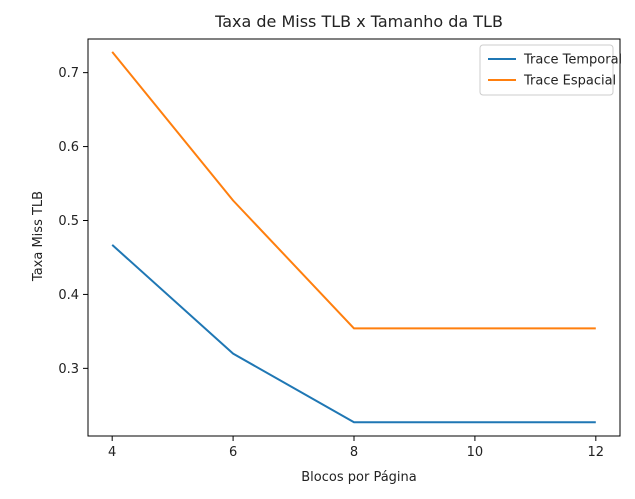 The width and height of the screenshot is (635, 499). What do you see at coordinates (569, 81) in the screenshot?
I see `legend-entry-label: Trace Espacial` at bounding box center [569, 81].